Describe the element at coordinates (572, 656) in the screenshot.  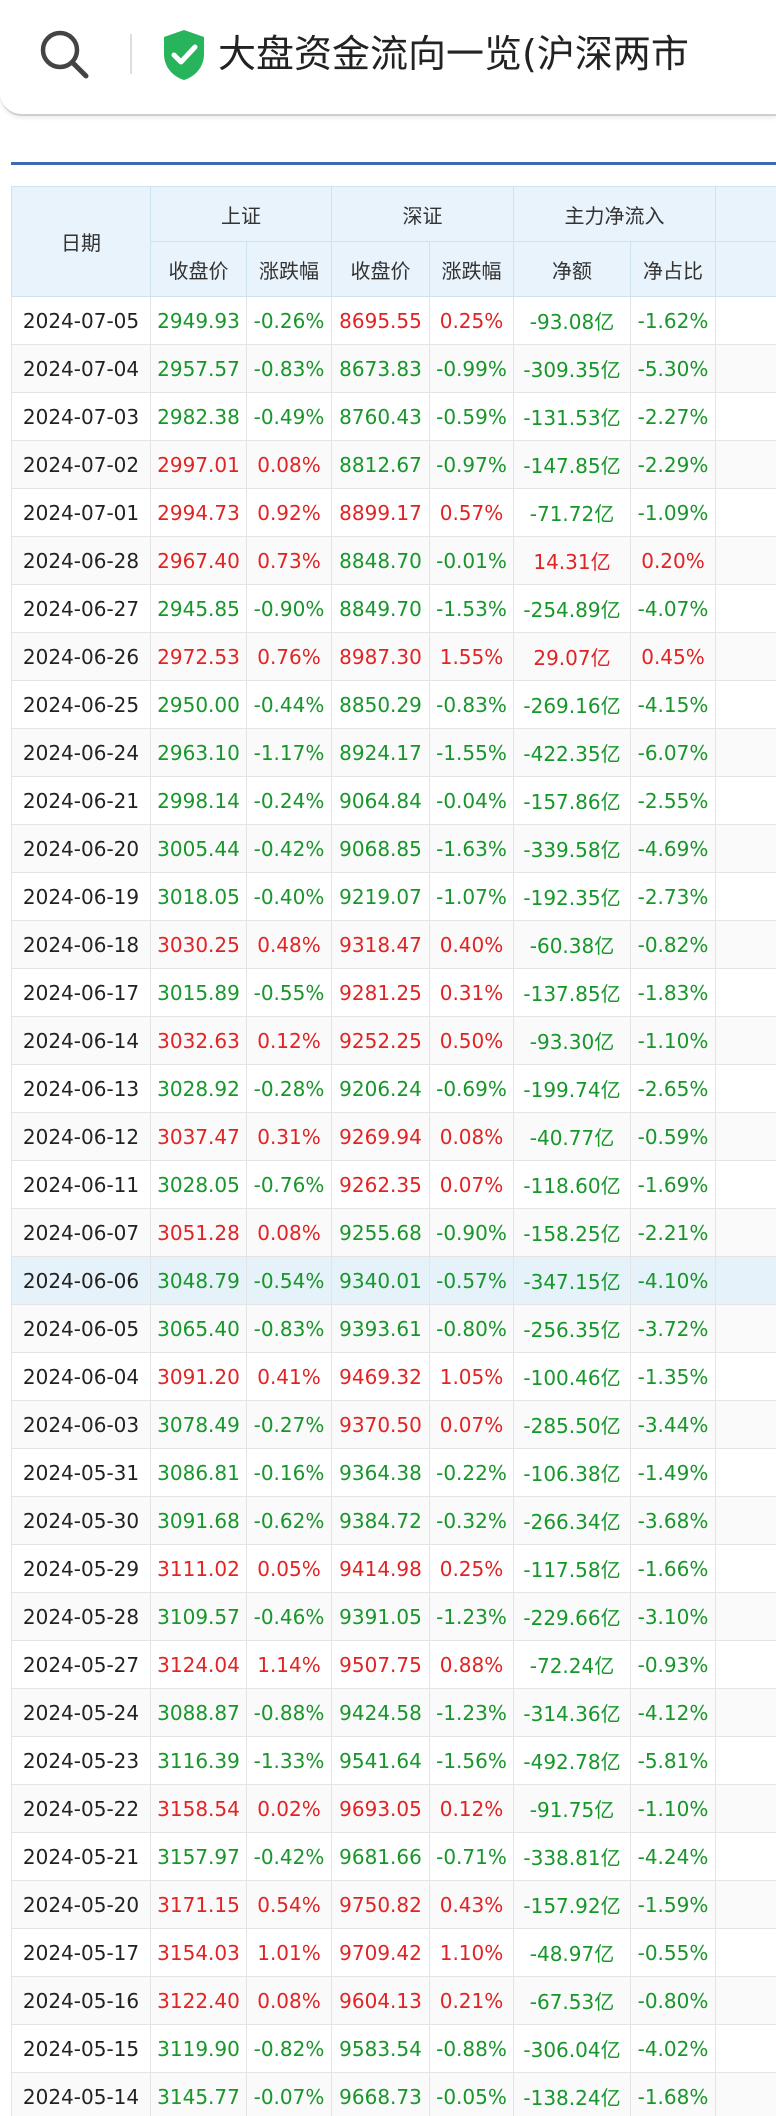
I see `value-cell: 29.07亿` at that location.